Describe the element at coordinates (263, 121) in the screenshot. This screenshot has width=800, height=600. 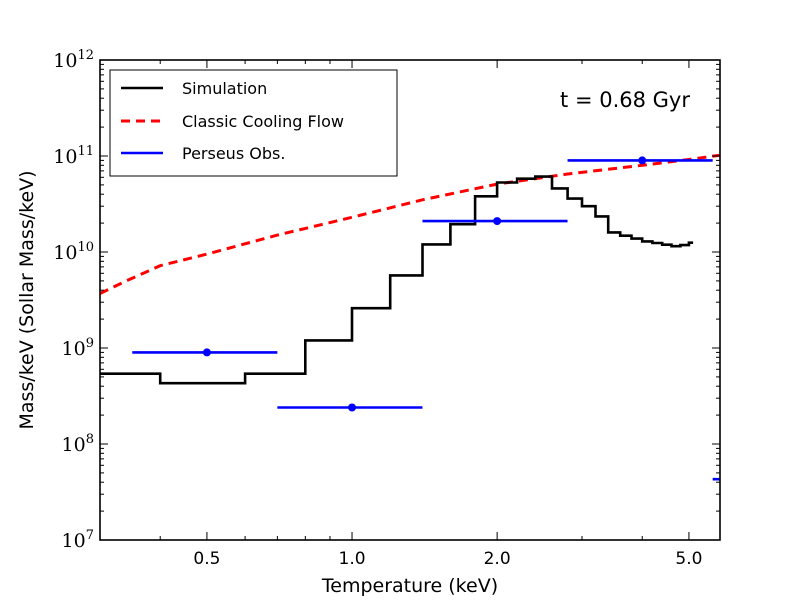
I see `legend-label-cooling-flow: Classic Cooling Flow` at that location.